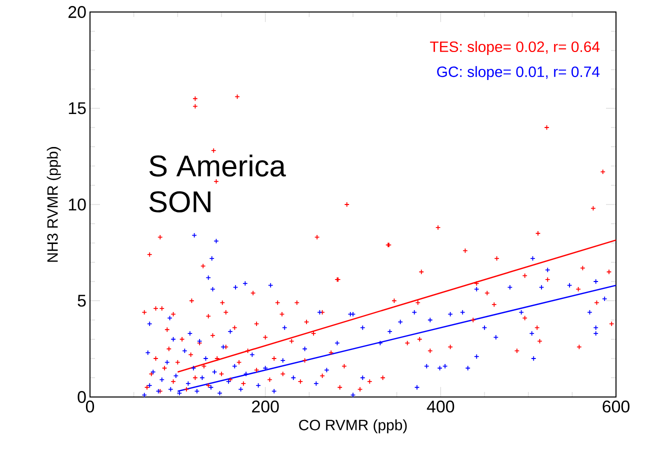  Describe the element at coordinates (515, 48) in the screenshot. I see `text: TES: slope= 0.02, r= 0.64` at that location.